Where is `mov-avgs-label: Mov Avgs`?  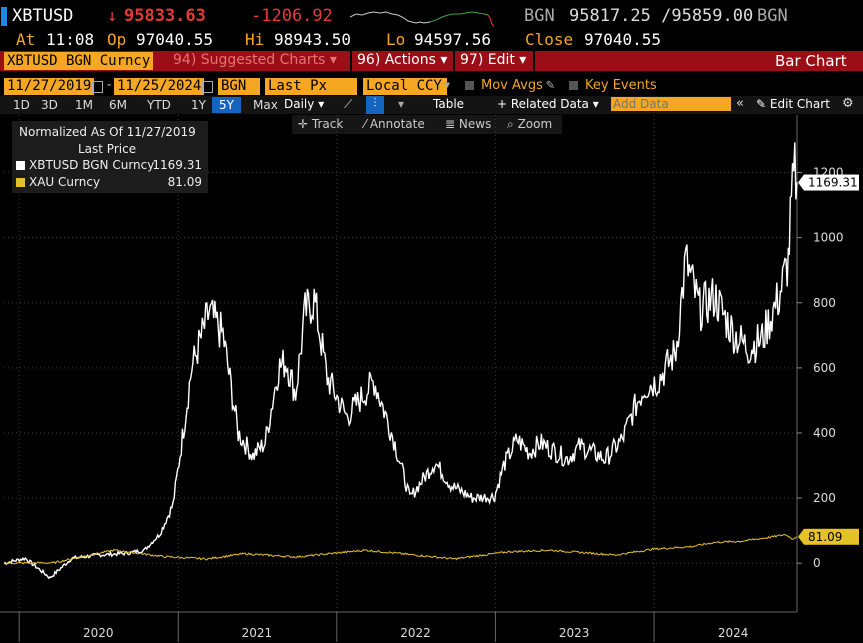
mov-avgs-label: Mov Avgs is located at coordinates (512, 85).